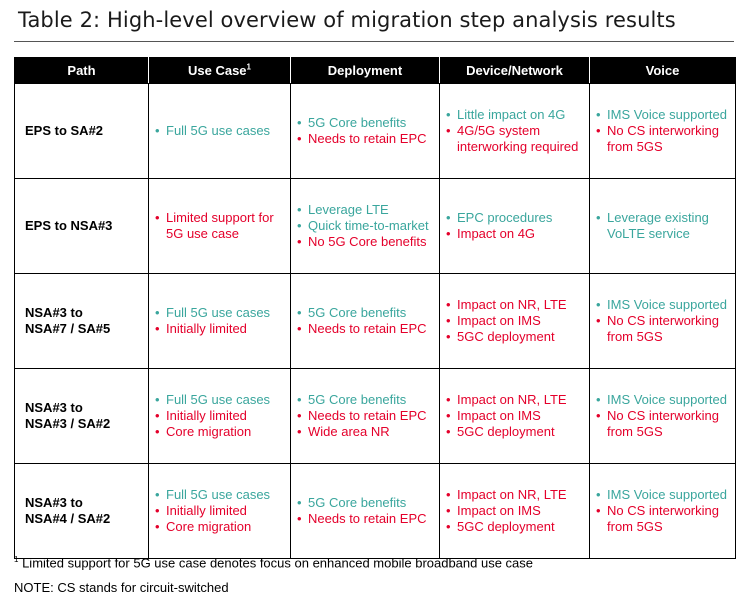 This screenshot has height=600, width=749. Describe the element at coordinates (514, 70) in the screenshot. I see `header-device-network: Device/Network` at that location.